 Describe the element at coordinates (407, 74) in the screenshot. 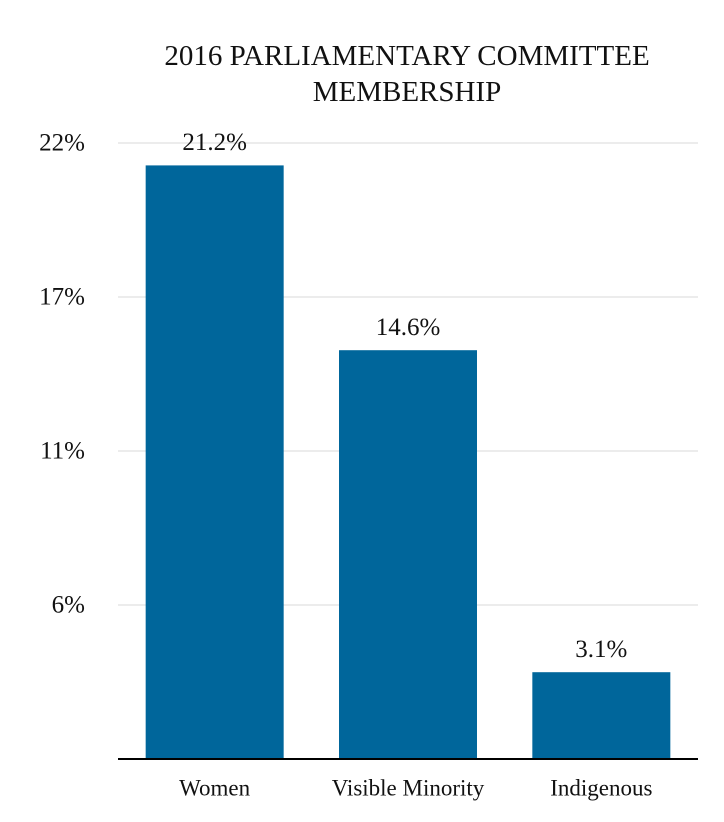

I see `chart-title: 2016 PARLIAMENTARY COMMITTEE MEMBERSHIP` at that location.